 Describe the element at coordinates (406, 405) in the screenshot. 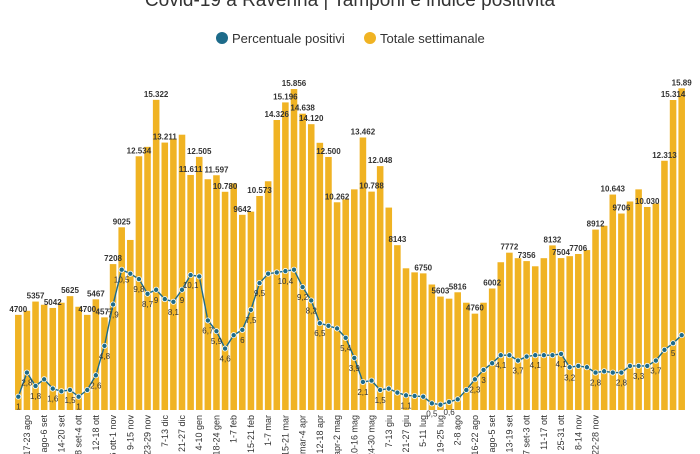

I see `positivity-label: 1,1` at that location.